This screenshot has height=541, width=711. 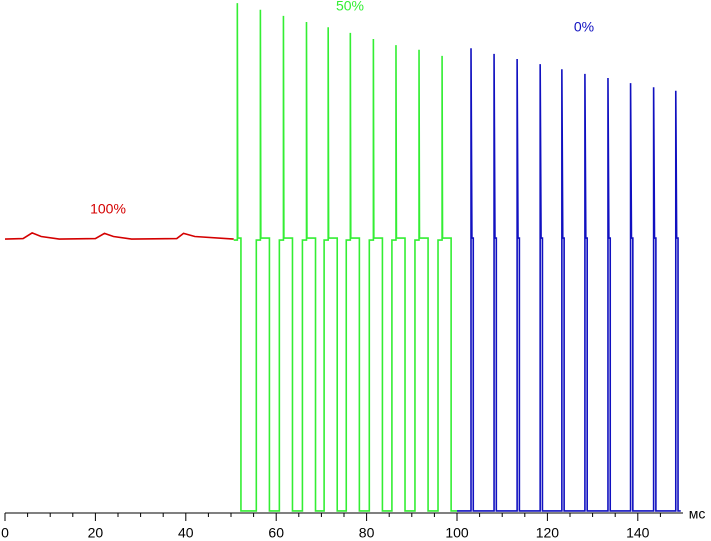 What do you see at coordinates (108, 209) in the screenshot?
I see `series-label: 100%` at bounding box center [108, 209].